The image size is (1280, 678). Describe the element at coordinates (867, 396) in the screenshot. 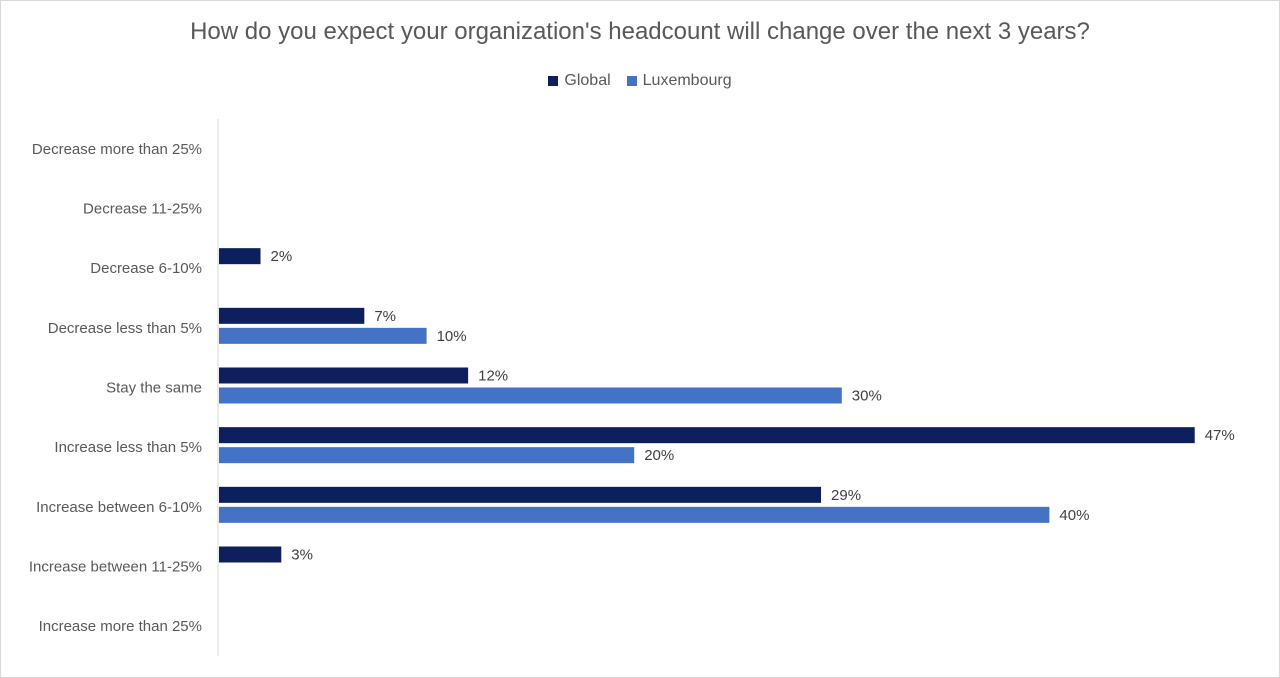

I see `data-label-luxembourg: 30%` at that location.